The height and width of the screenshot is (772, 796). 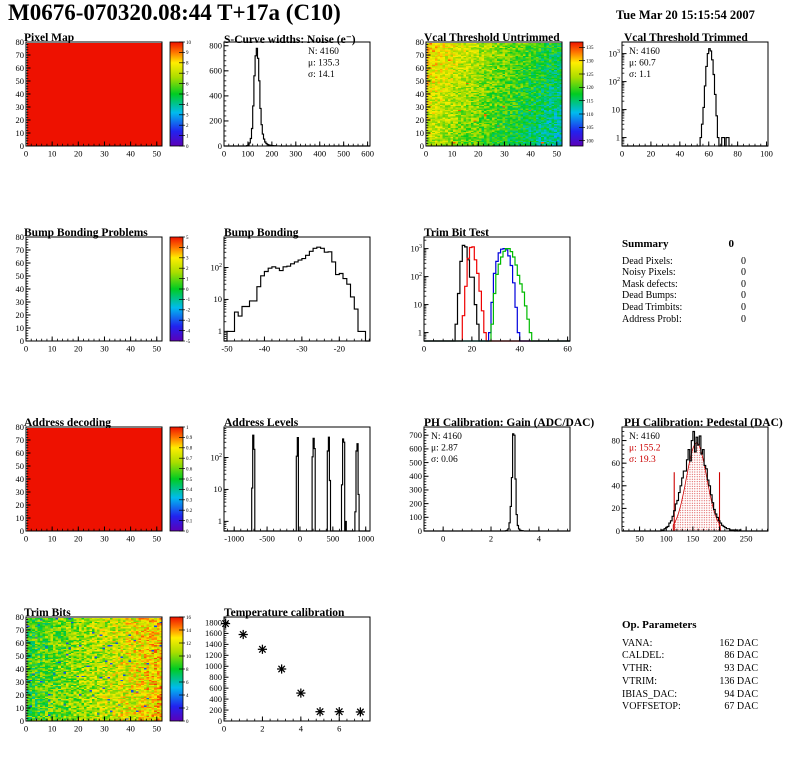 I want to click on svg-text: 1000, so click(x=365, y=539).